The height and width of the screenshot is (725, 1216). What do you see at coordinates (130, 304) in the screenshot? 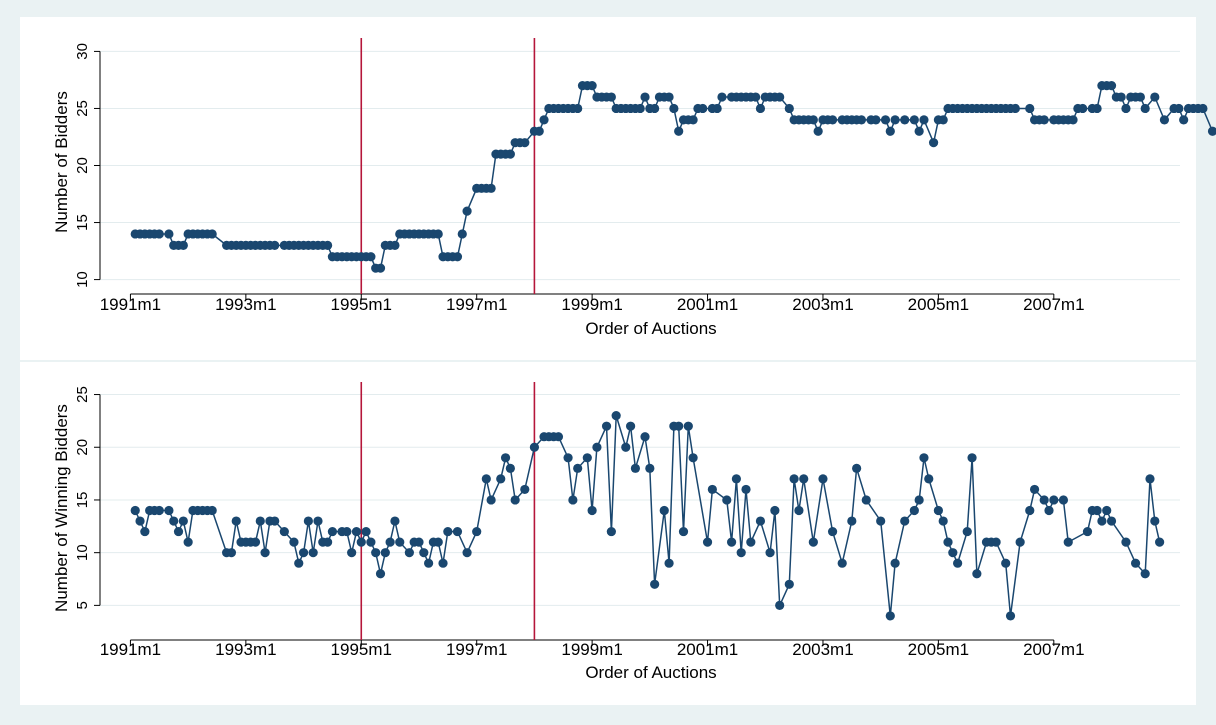
I see `x-tick-label-1991m1: 1991m1` at bounding box center [130, 304].